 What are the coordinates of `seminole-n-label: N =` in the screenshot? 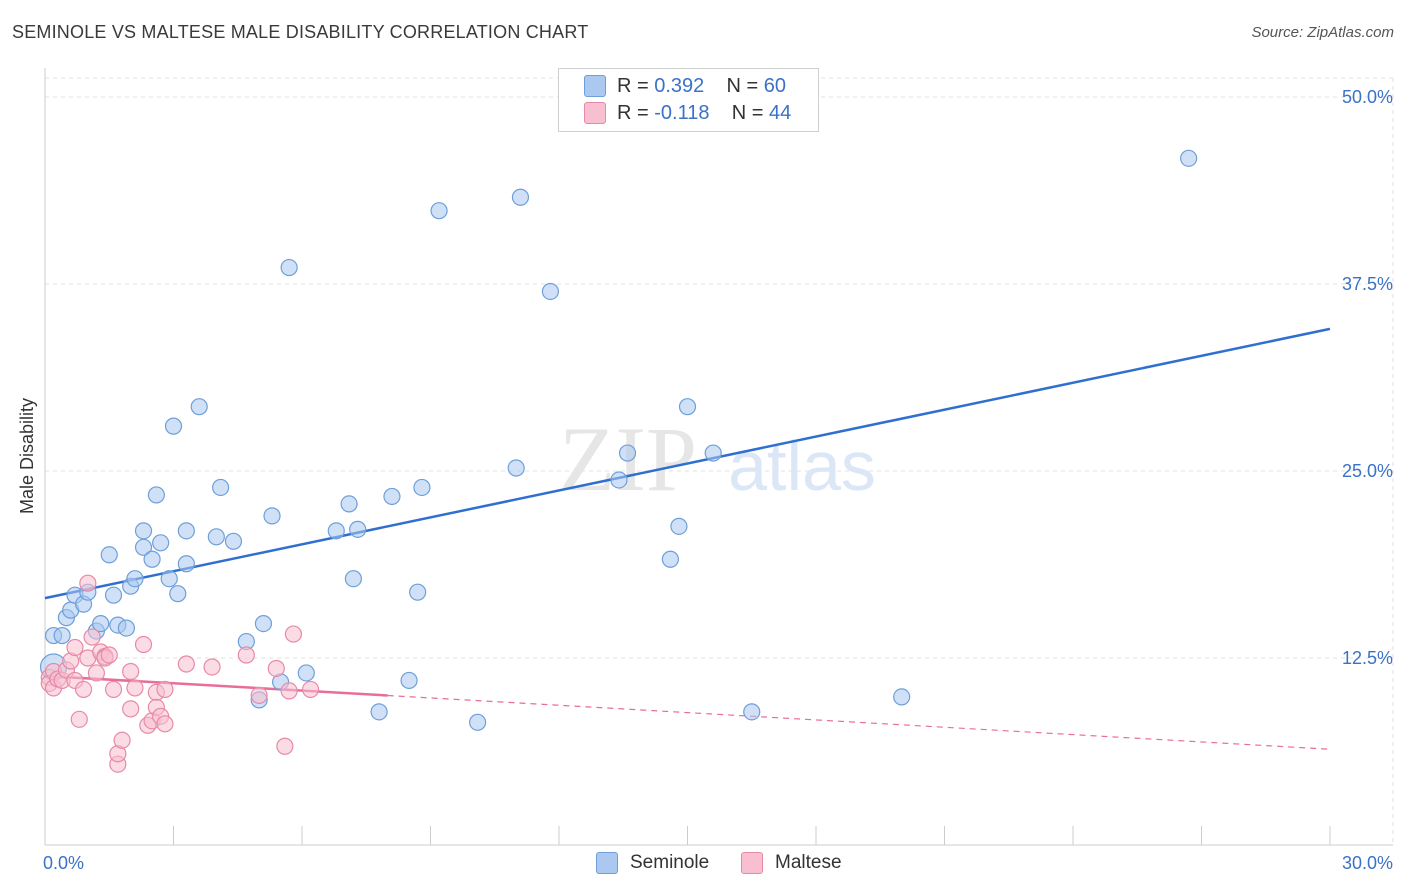 It's located at (745, 85).